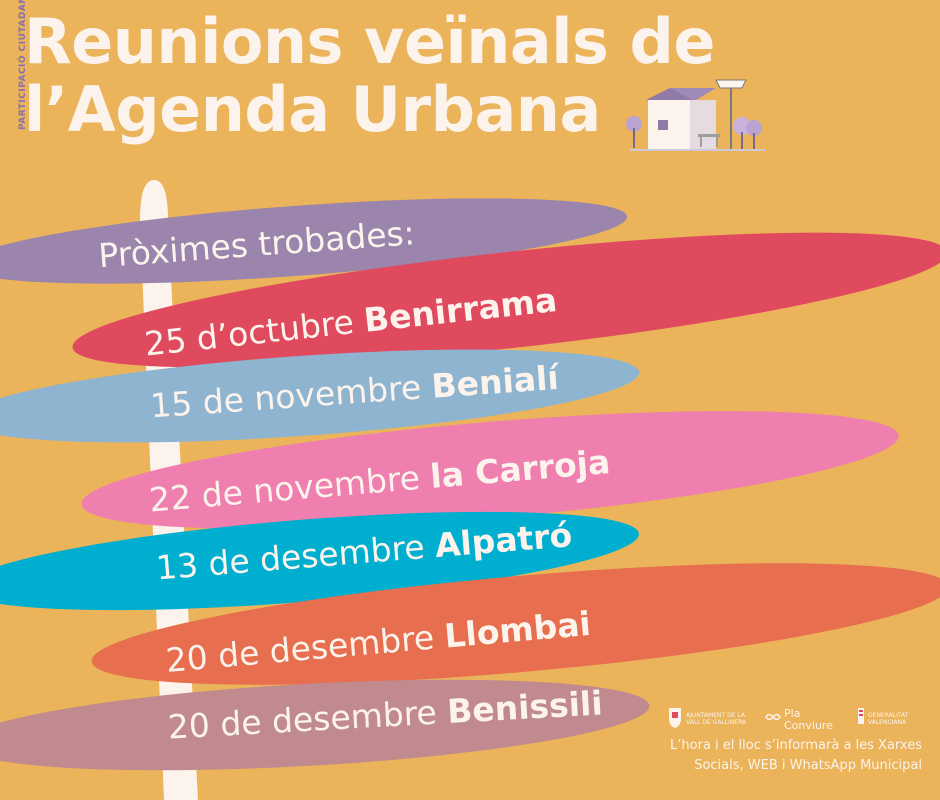 The height and width of the screenshot is (800, 940). I want to click on ajuntament-logo-text: AJUNTAMENT DE LA VALL DE GALLINERA, so click(716, 719).